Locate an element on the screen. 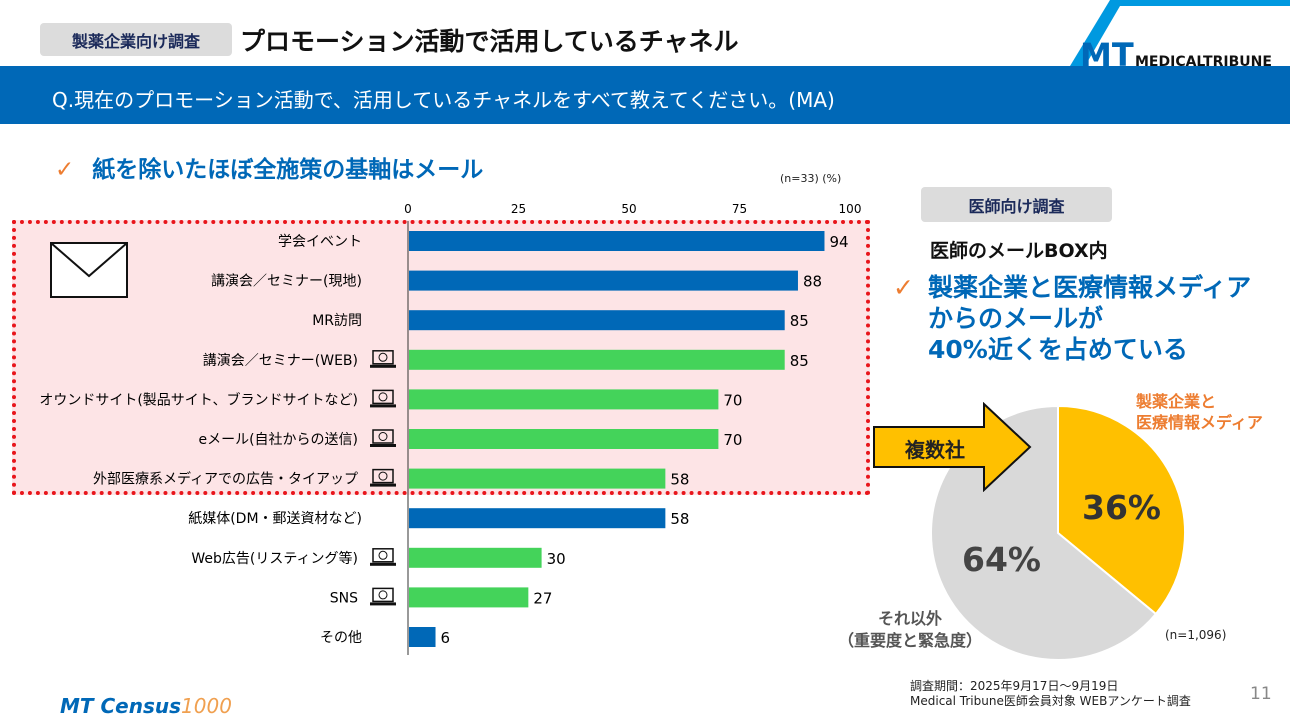 The image size is (1290, 723). value-label: 94 is located at coordinates (838, 242).